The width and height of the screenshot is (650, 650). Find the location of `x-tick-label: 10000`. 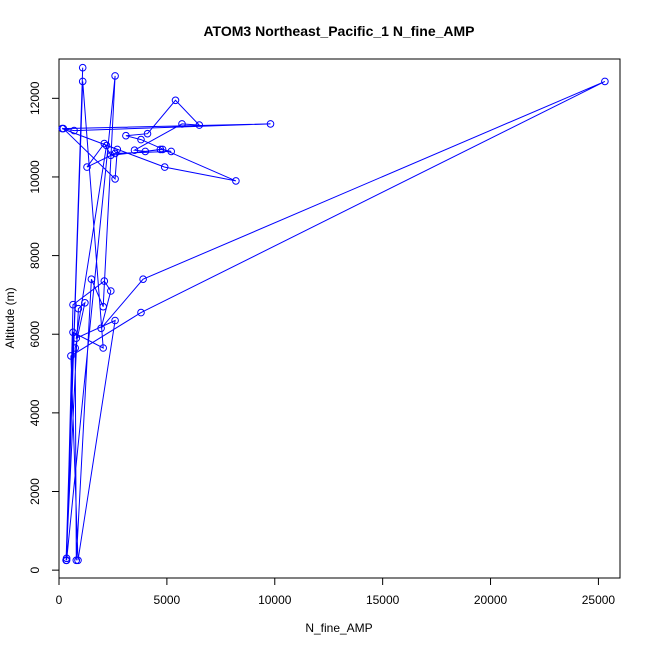

x-tick-label: 10000 is located at coordinates (275, 600).